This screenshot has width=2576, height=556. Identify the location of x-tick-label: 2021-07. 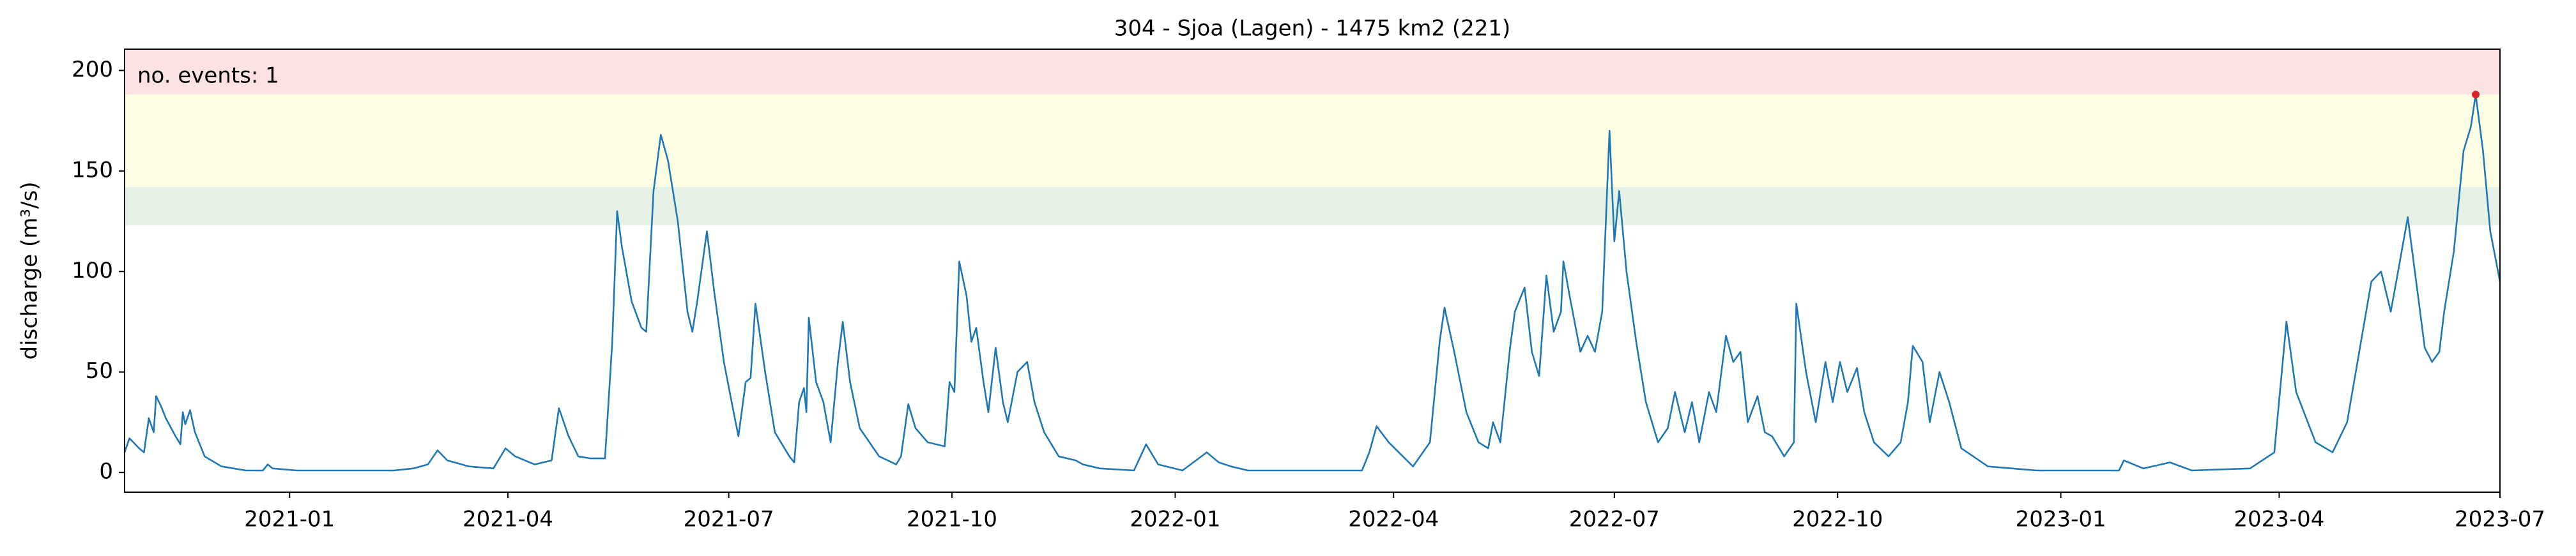
(729, 519).